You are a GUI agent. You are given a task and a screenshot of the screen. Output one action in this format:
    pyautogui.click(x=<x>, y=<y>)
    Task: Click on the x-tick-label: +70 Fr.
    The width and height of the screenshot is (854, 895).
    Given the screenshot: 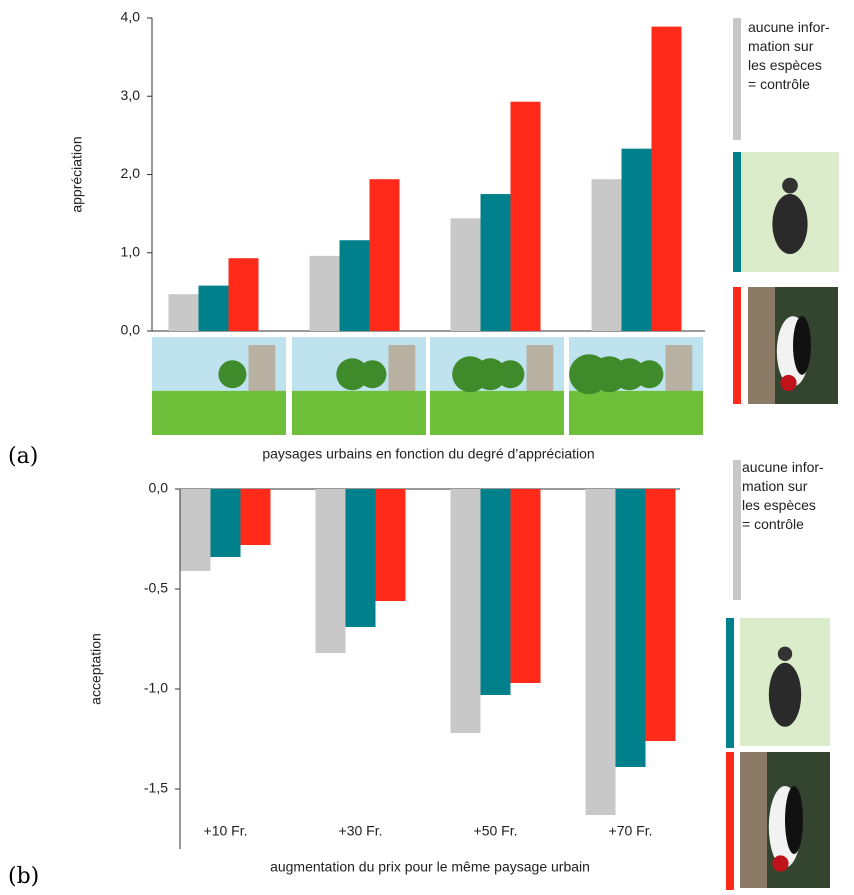 What is the action you would take?
    pyautogui.click(x=631, y=831)
    